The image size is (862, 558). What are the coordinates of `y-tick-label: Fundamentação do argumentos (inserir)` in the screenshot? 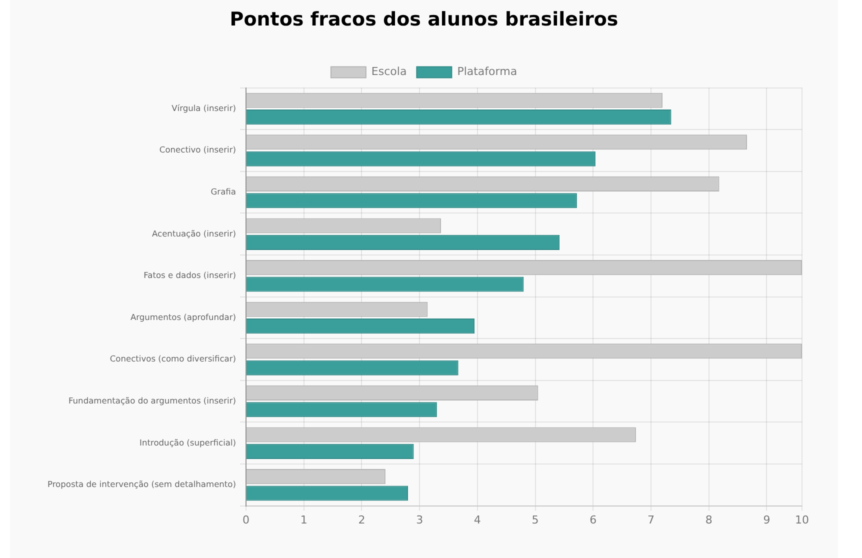 It's located at (152, 400).